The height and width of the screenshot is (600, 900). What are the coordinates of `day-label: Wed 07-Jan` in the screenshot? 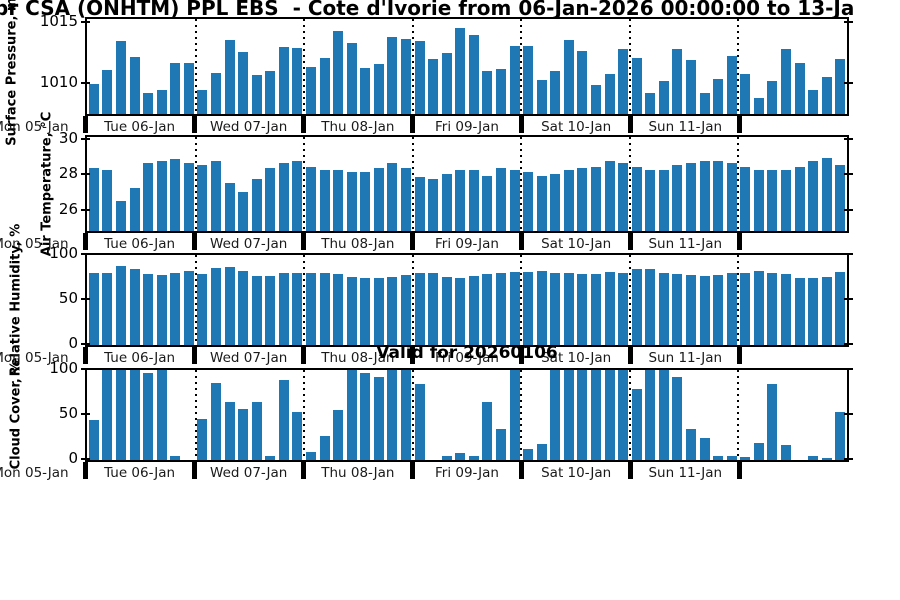 It's located at (249, 358).